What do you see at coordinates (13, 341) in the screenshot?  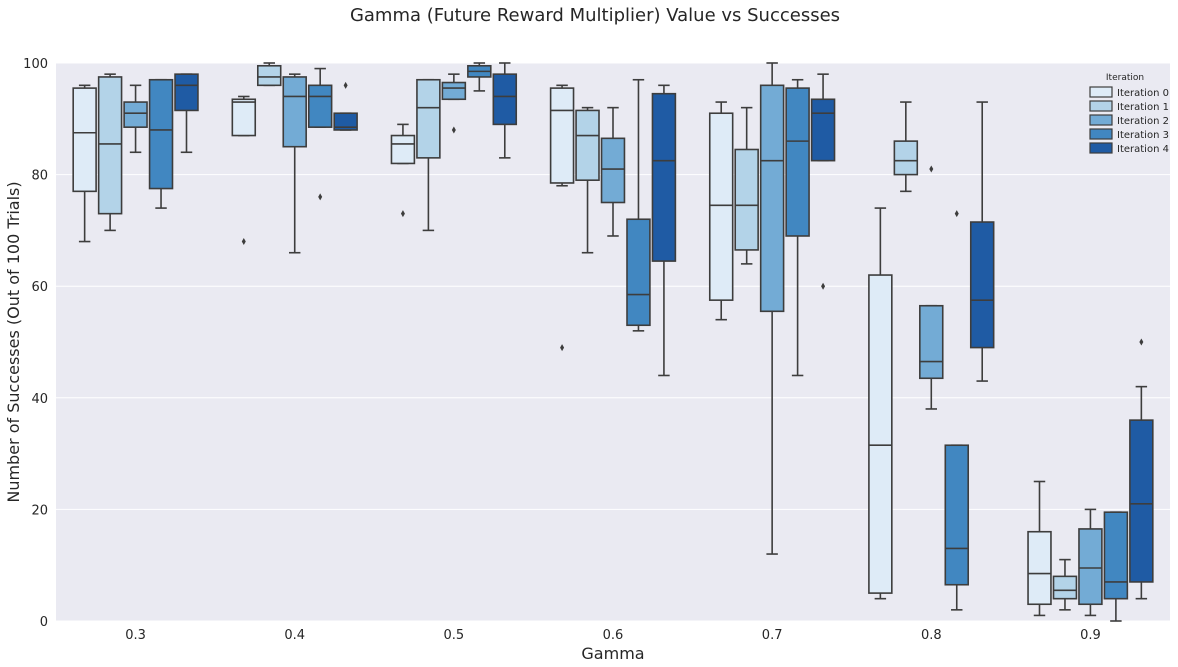 I see `y-axis-label: Number of Successes (Out of 100 Trials)` at bounding box center [13, 341].